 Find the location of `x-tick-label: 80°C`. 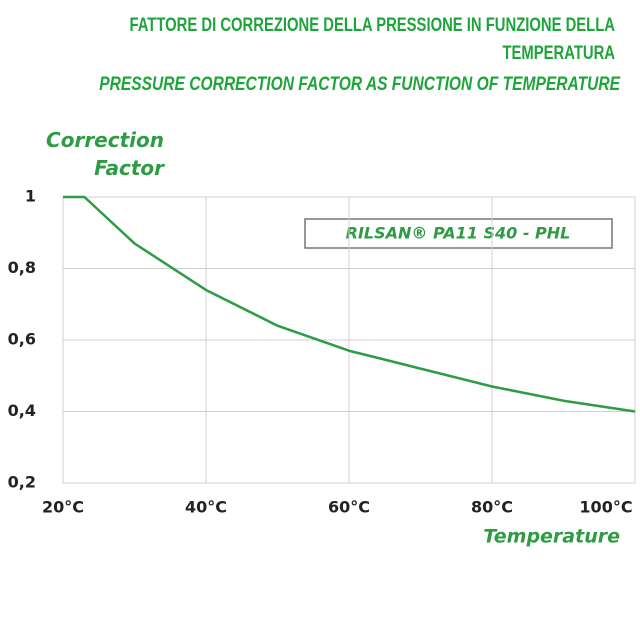

x-tick-label: 80°C is located at coordinates (492, 507).